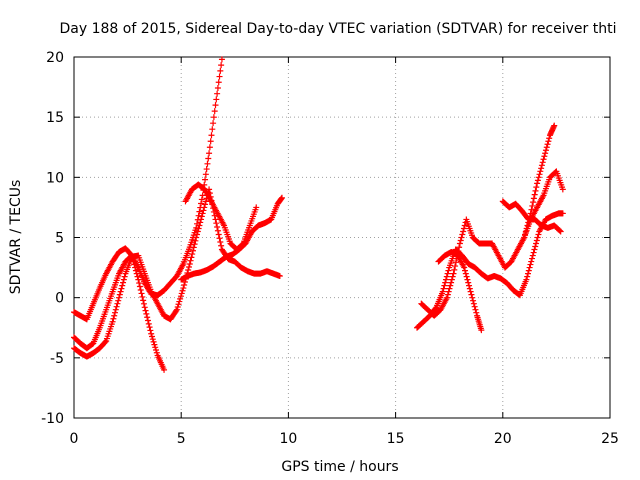 The height and width of the screenshot is (480, 640). What do you see at coordinates (339, 467) in the screenshot?
I see `x-axis-label: GPS time / hours` at bounding box center [339, 467].